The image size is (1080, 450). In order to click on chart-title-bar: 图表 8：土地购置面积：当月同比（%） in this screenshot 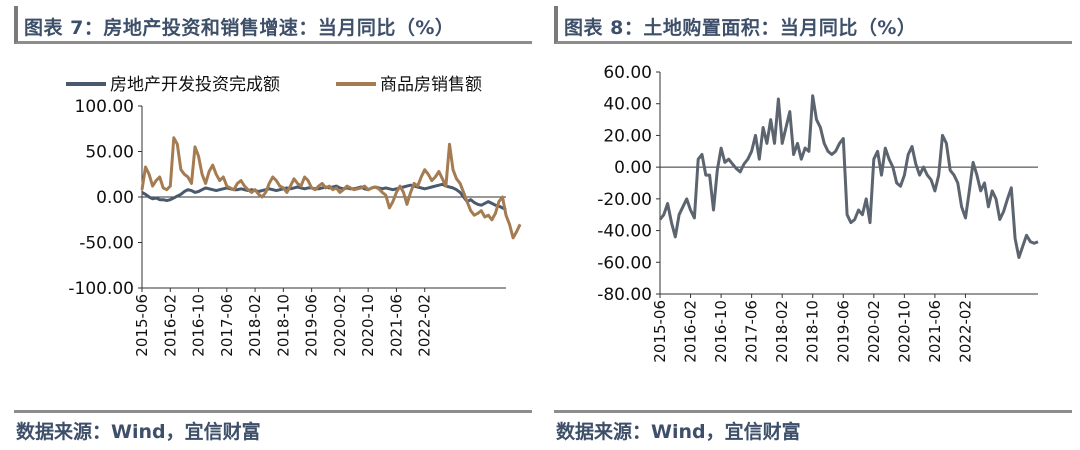, I will do `click(813, 25)`.